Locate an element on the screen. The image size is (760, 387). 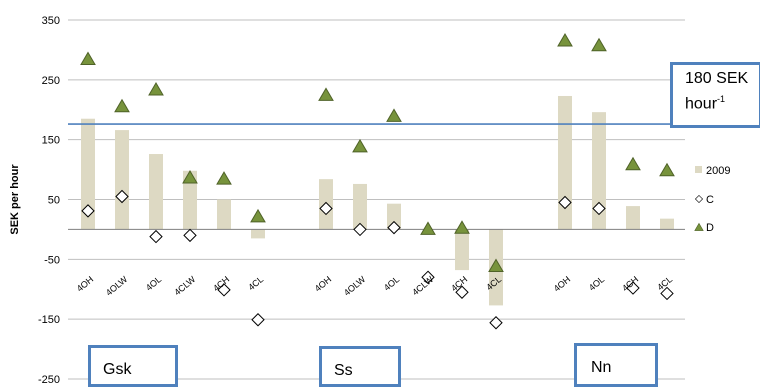
legend-label: D is located at coordinates (710, 228).